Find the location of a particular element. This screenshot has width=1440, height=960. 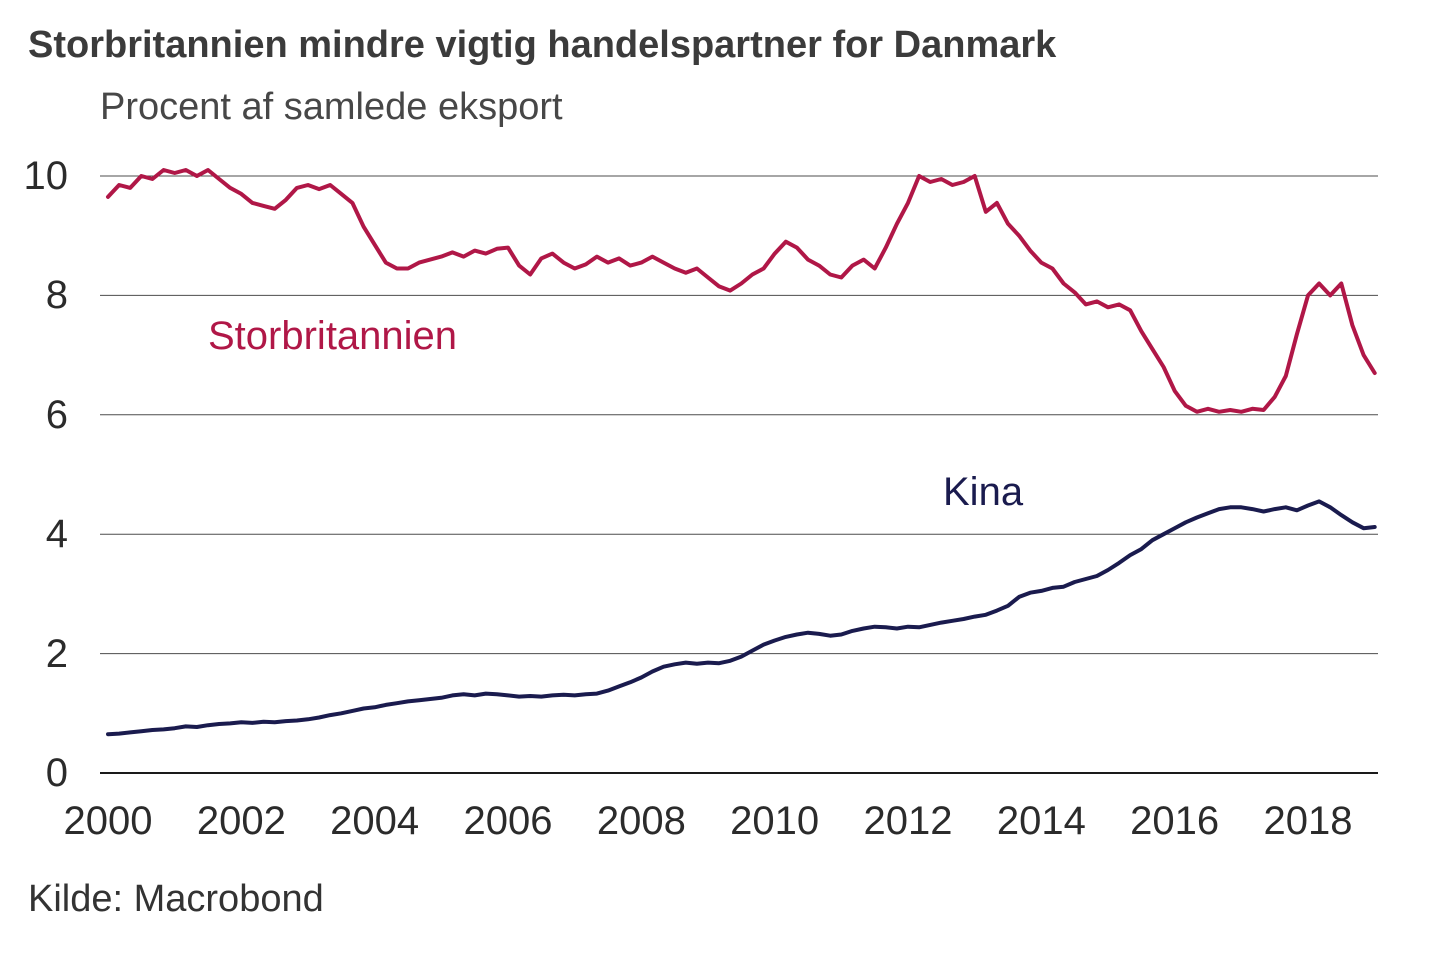

x-tick-label-2004: 2004 is located at coordinates (375, 821).